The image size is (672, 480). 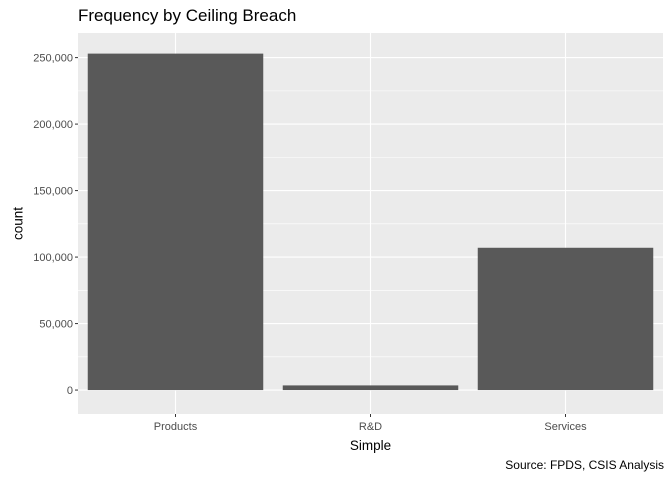 I want to click on y-tick-label: 100,000, so click(x=53, y=258).